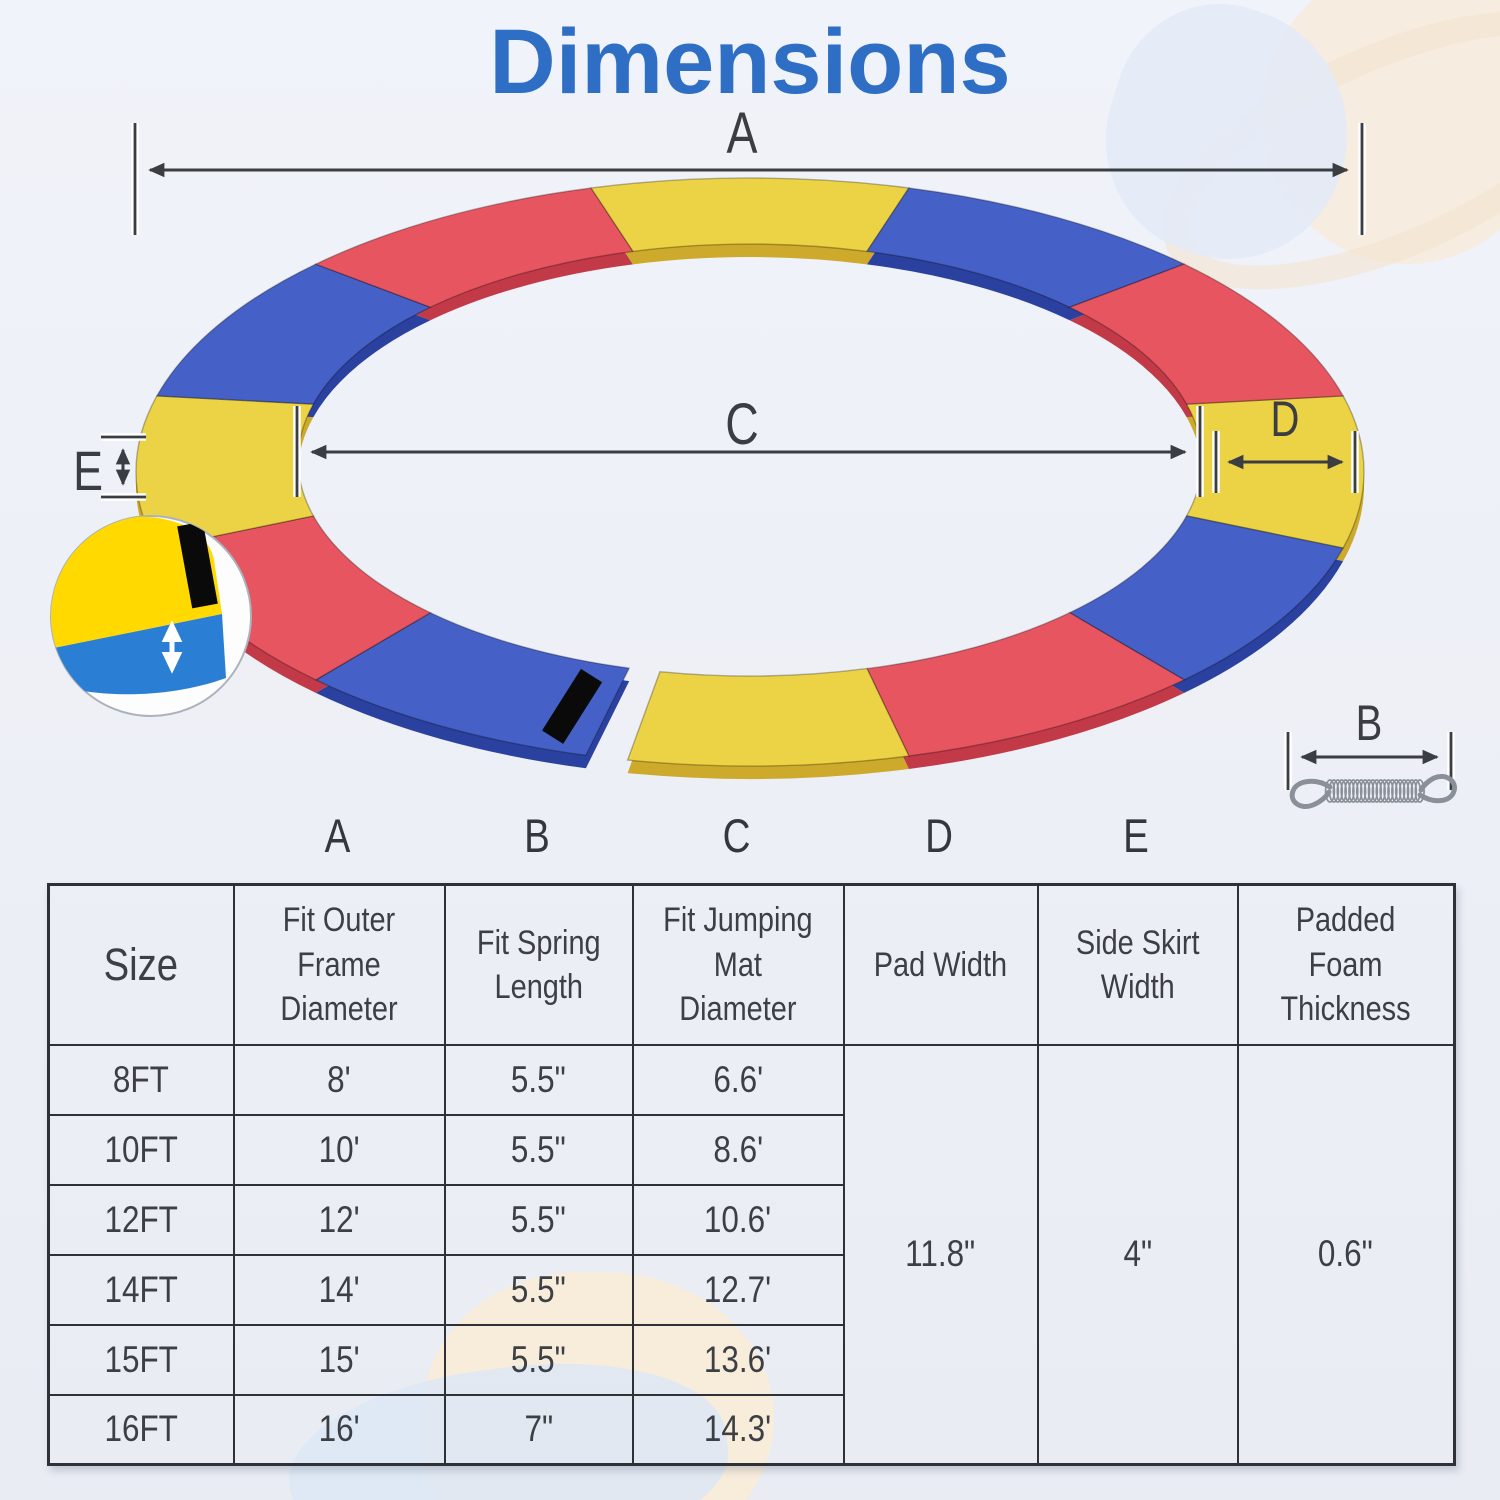 This screenshot has height=1500, width=1500. I want to click on cell-side-skirt-width: 4", so click(1137, 1254).